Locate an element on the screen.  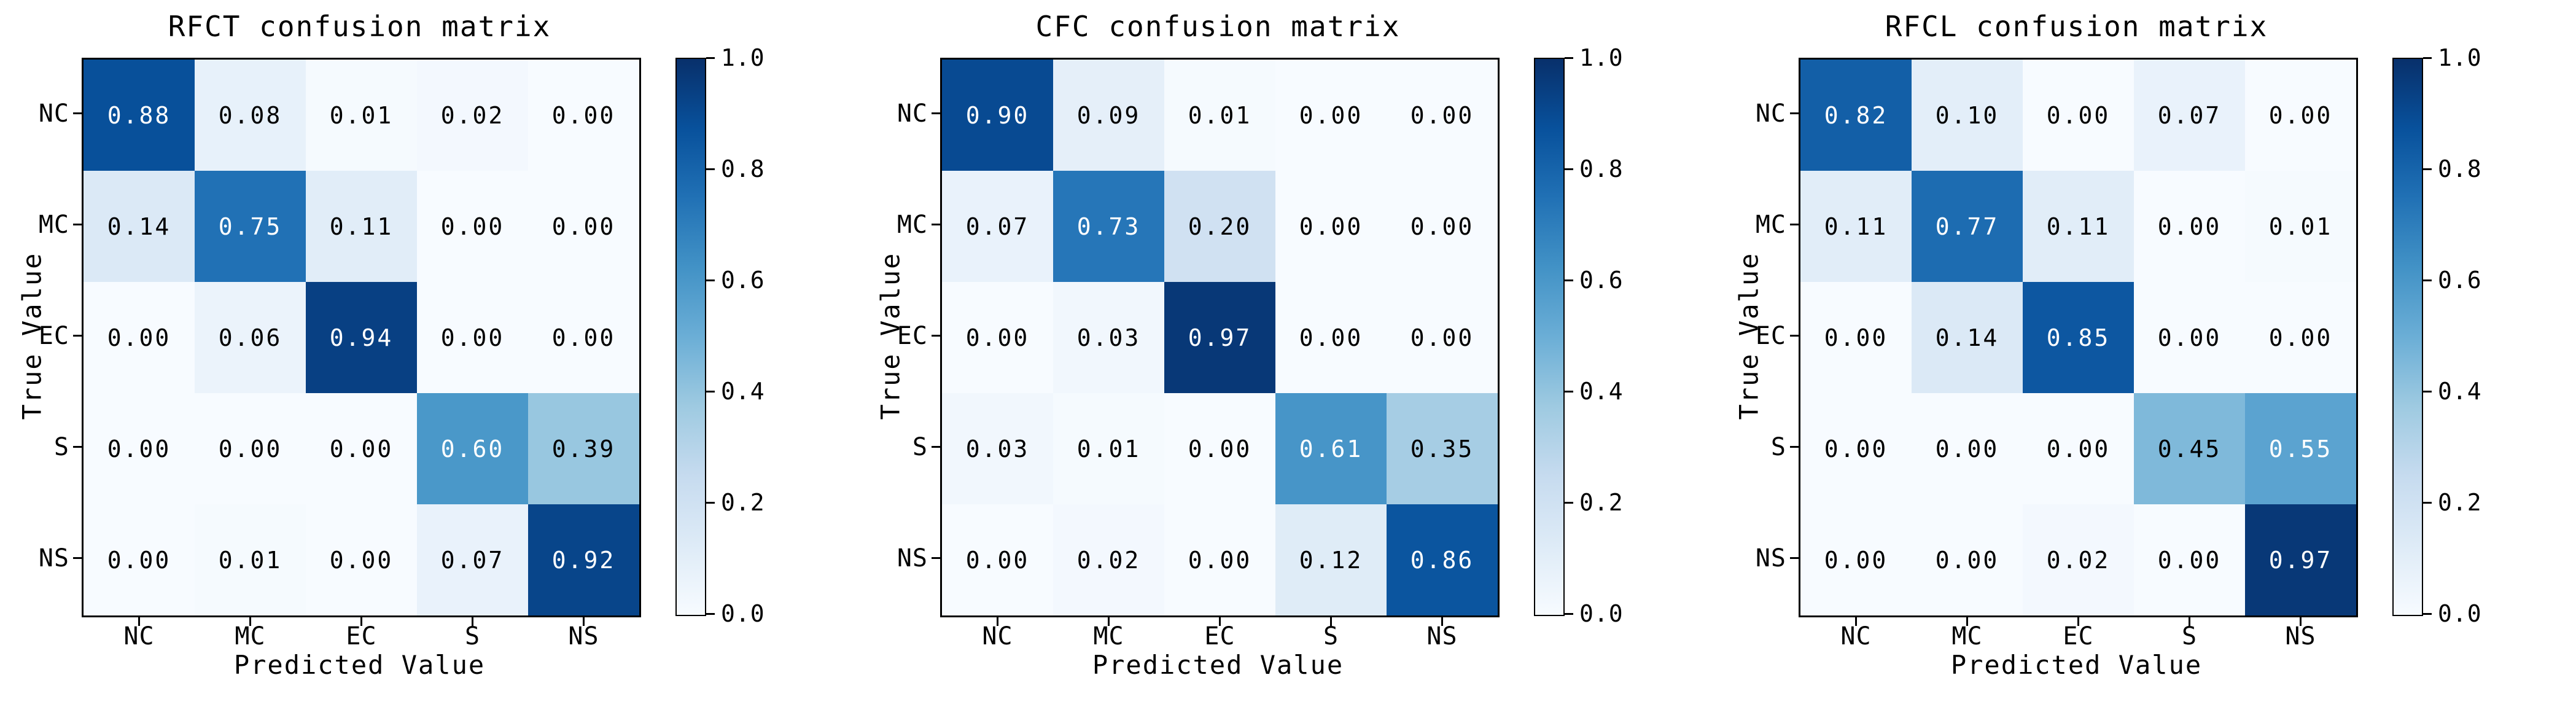
heatmap-cell: 0.97 is located at coordinates (1219, 337).